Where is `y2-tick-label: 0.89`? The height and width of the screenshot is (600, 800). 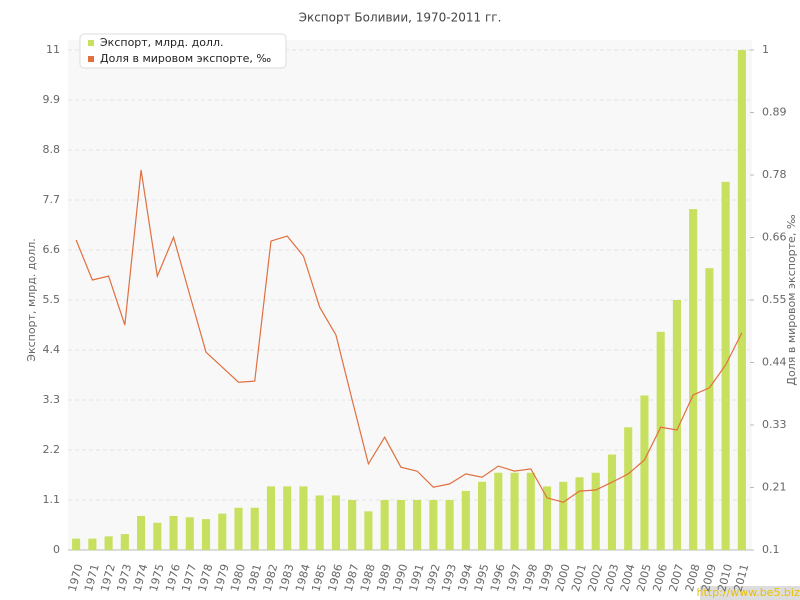
y2-tick-label: 0.89 is located at coordinates (774, 112).